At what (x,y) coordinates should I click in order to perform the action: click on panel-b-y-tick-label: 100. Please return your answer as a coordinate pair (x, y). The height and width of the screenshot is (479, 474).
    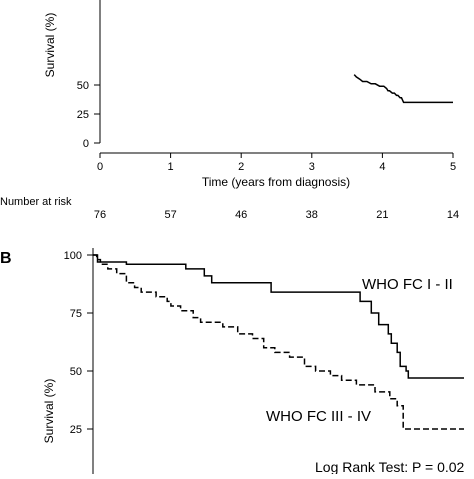
    Looking at the image, I should click on (73, 256).